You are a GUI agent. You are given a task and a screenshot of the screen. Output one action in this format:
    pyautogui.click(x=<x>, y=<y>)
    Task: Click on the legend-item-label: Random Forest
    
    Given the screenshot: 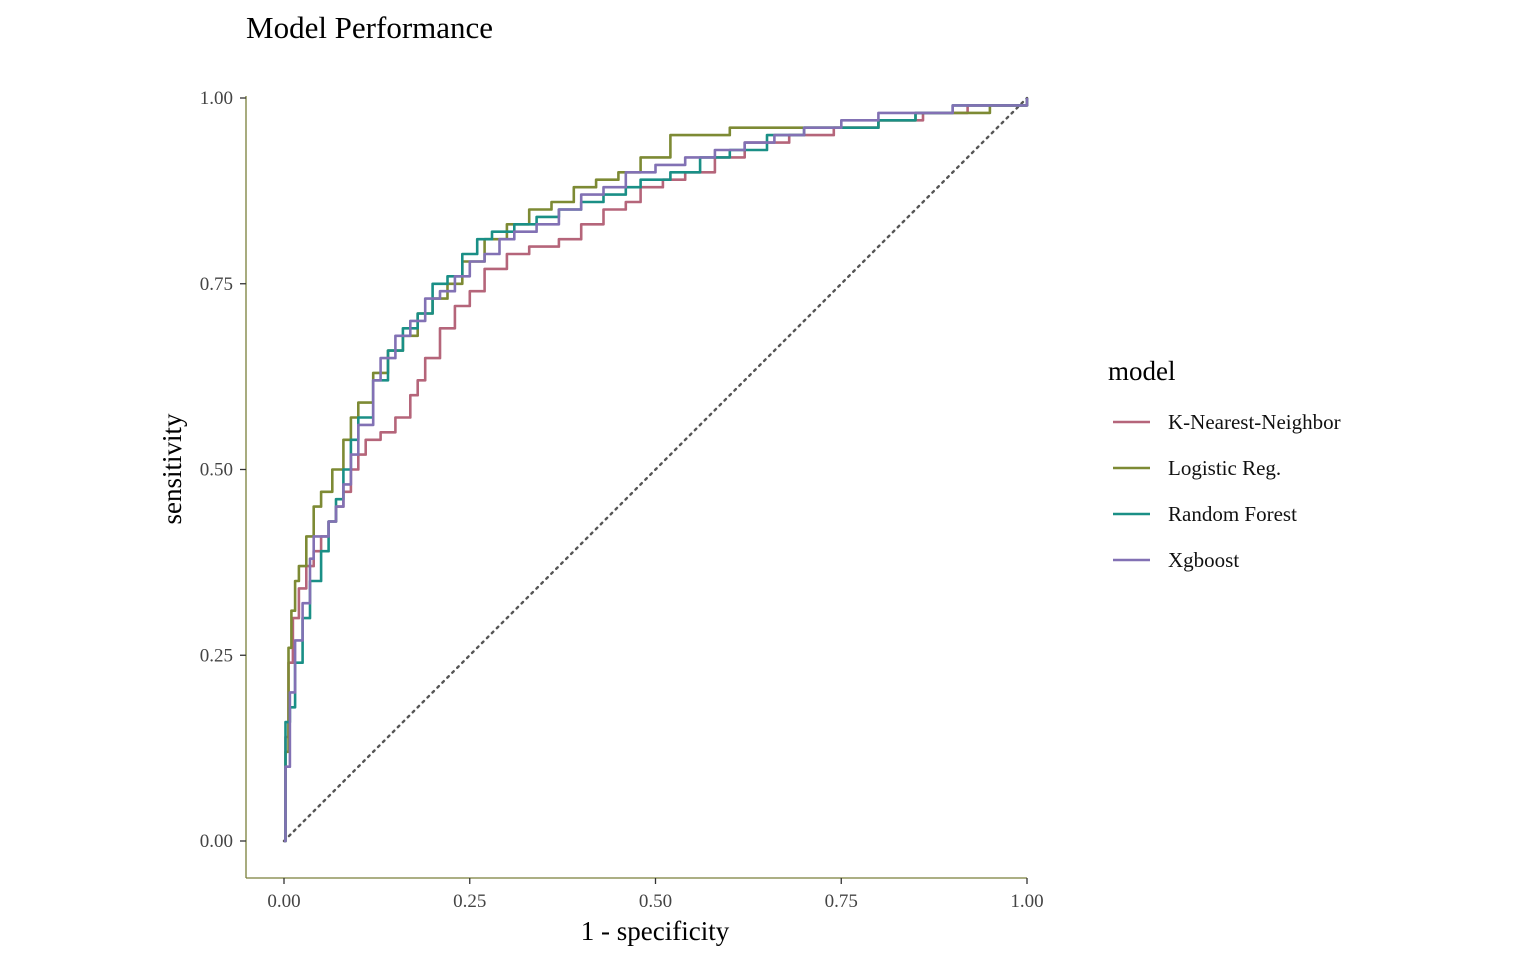 What is the action you would take?
    pyautogui.click(x=1232, y=514)
    